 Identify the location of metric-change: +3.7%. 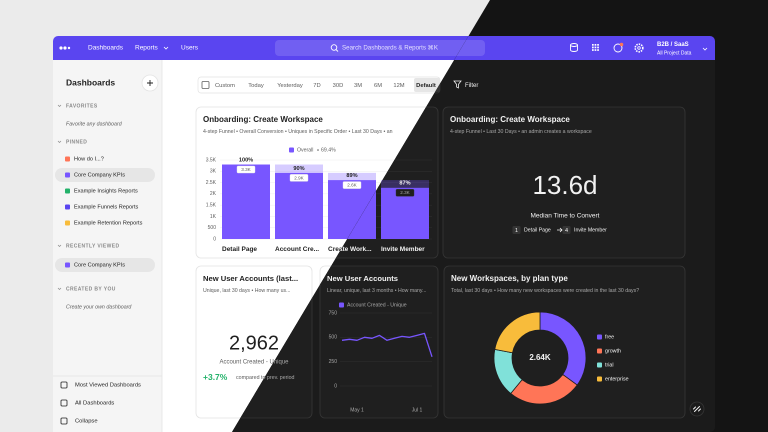
(215, 377).